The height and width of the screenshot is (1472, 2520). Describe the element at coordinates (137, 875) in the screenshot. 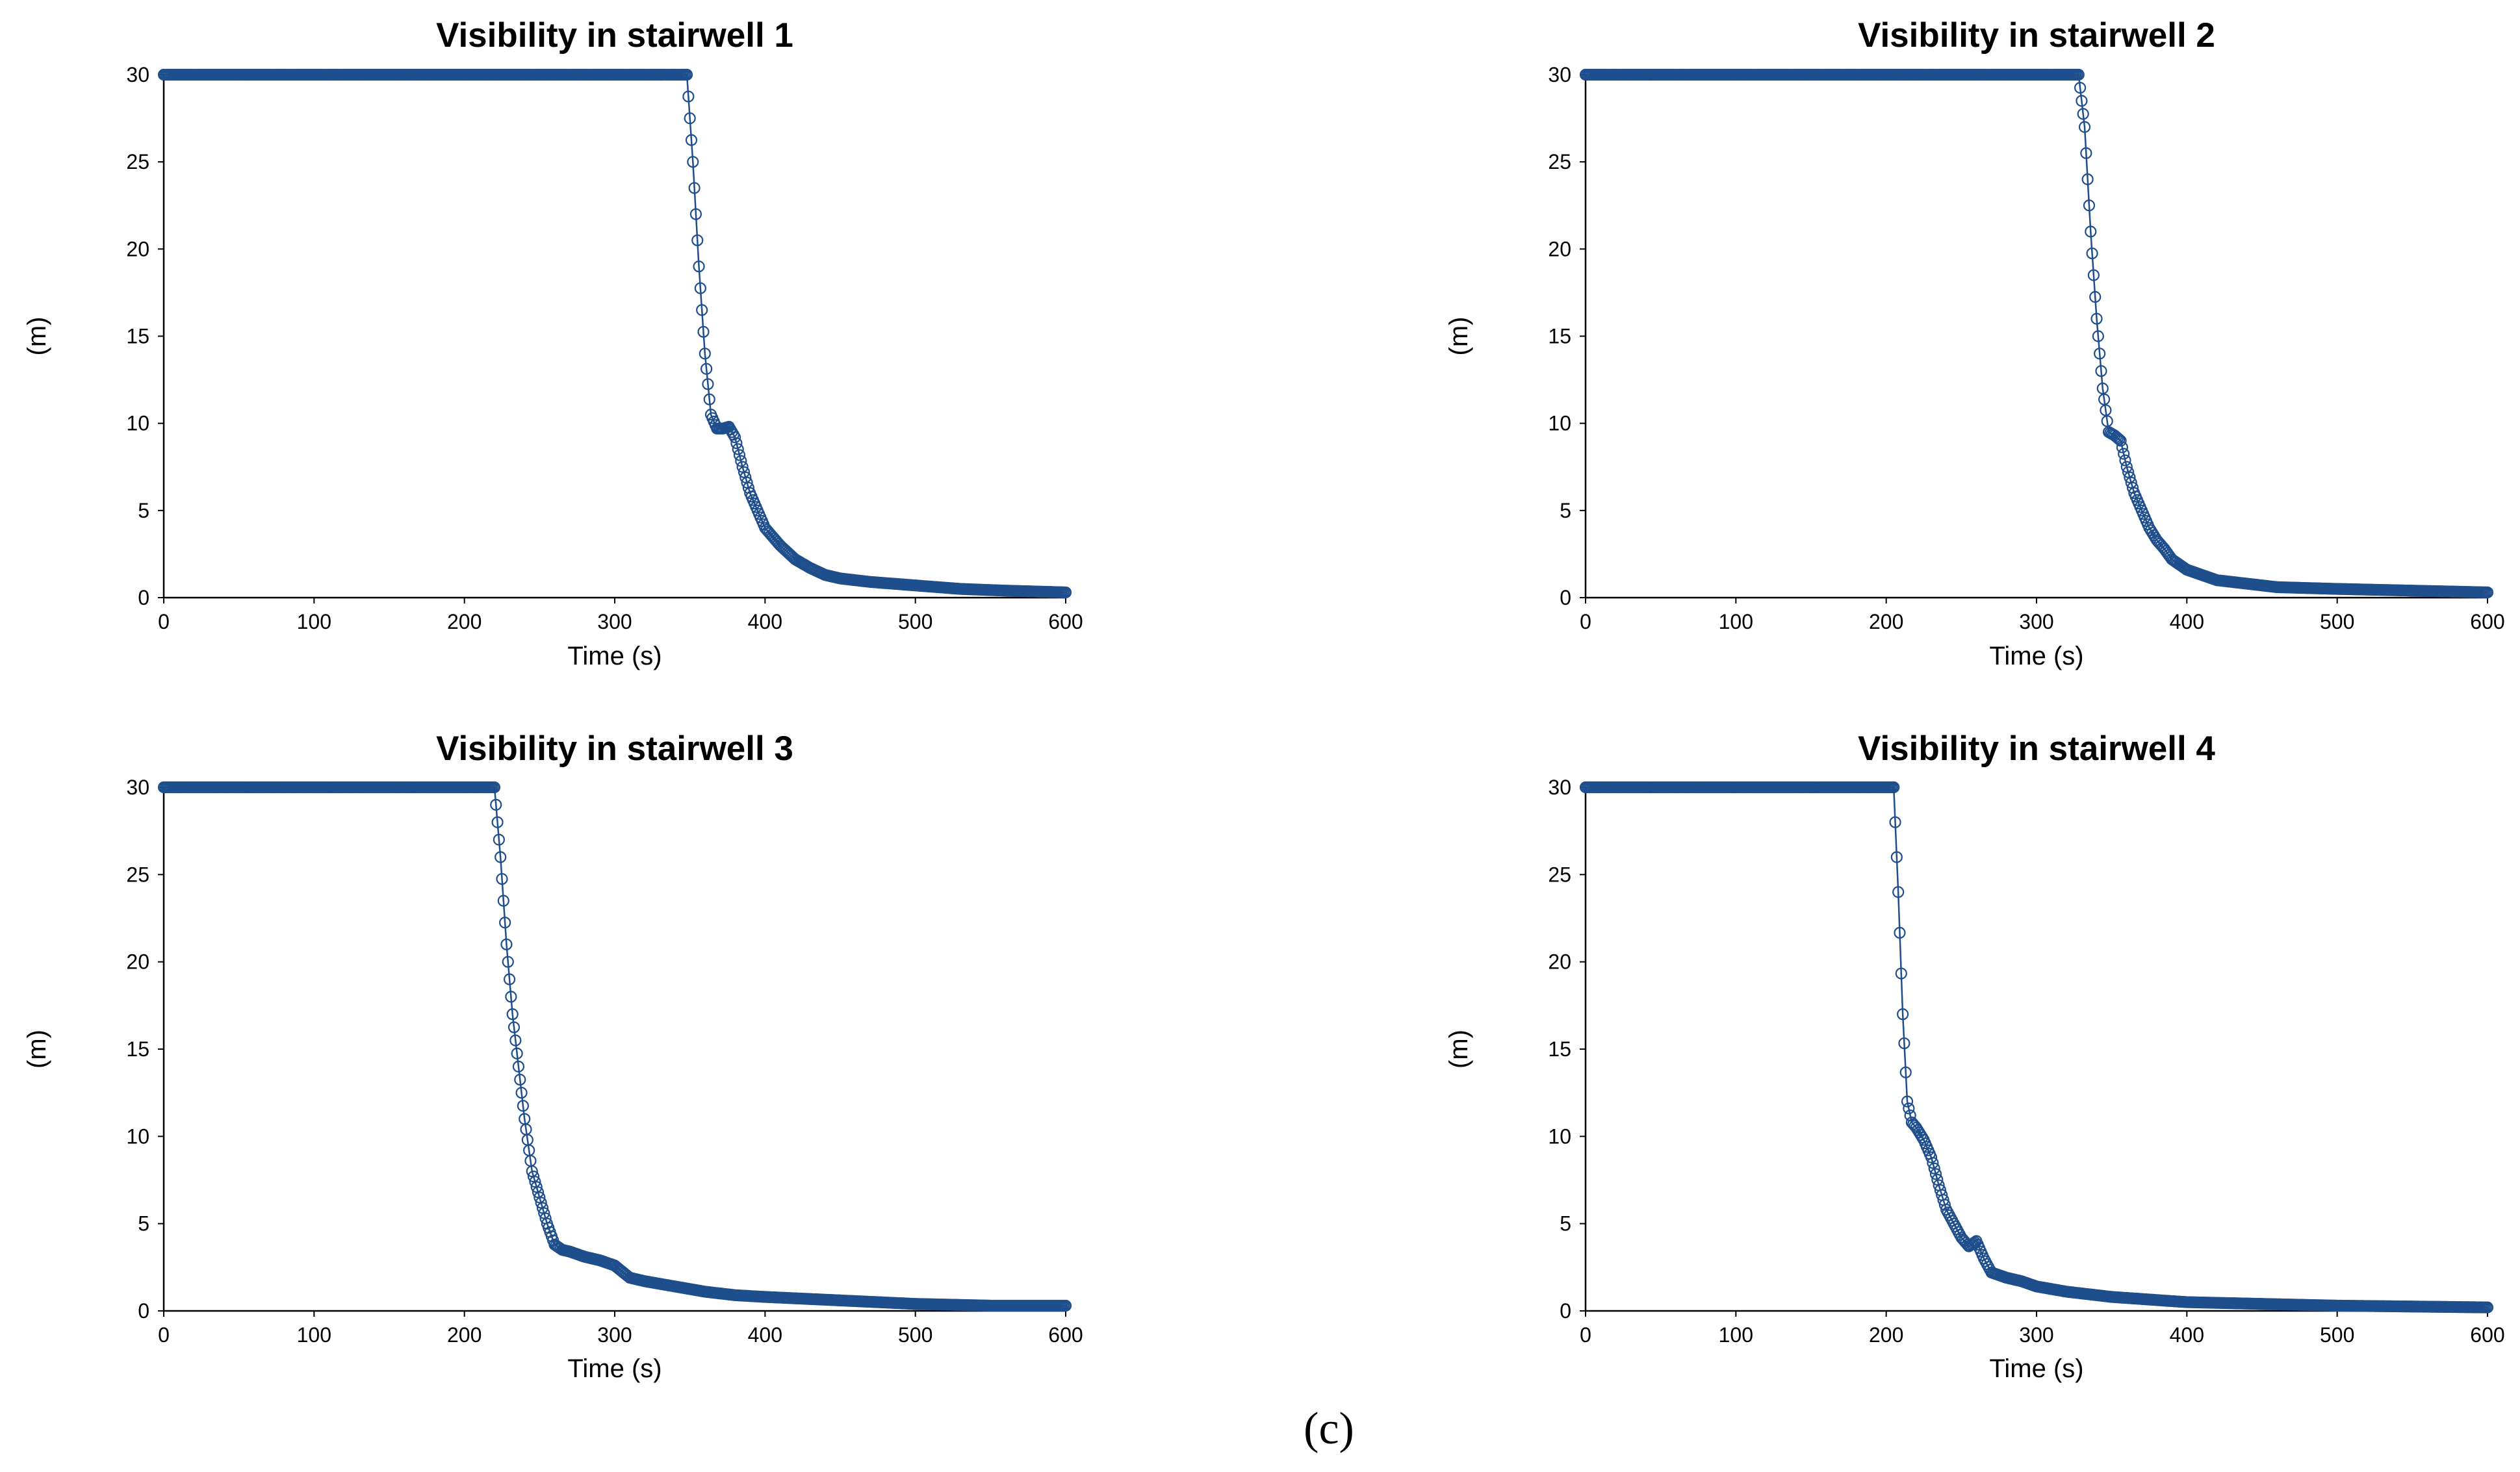

I see `y-tick-label: 25` at that location.